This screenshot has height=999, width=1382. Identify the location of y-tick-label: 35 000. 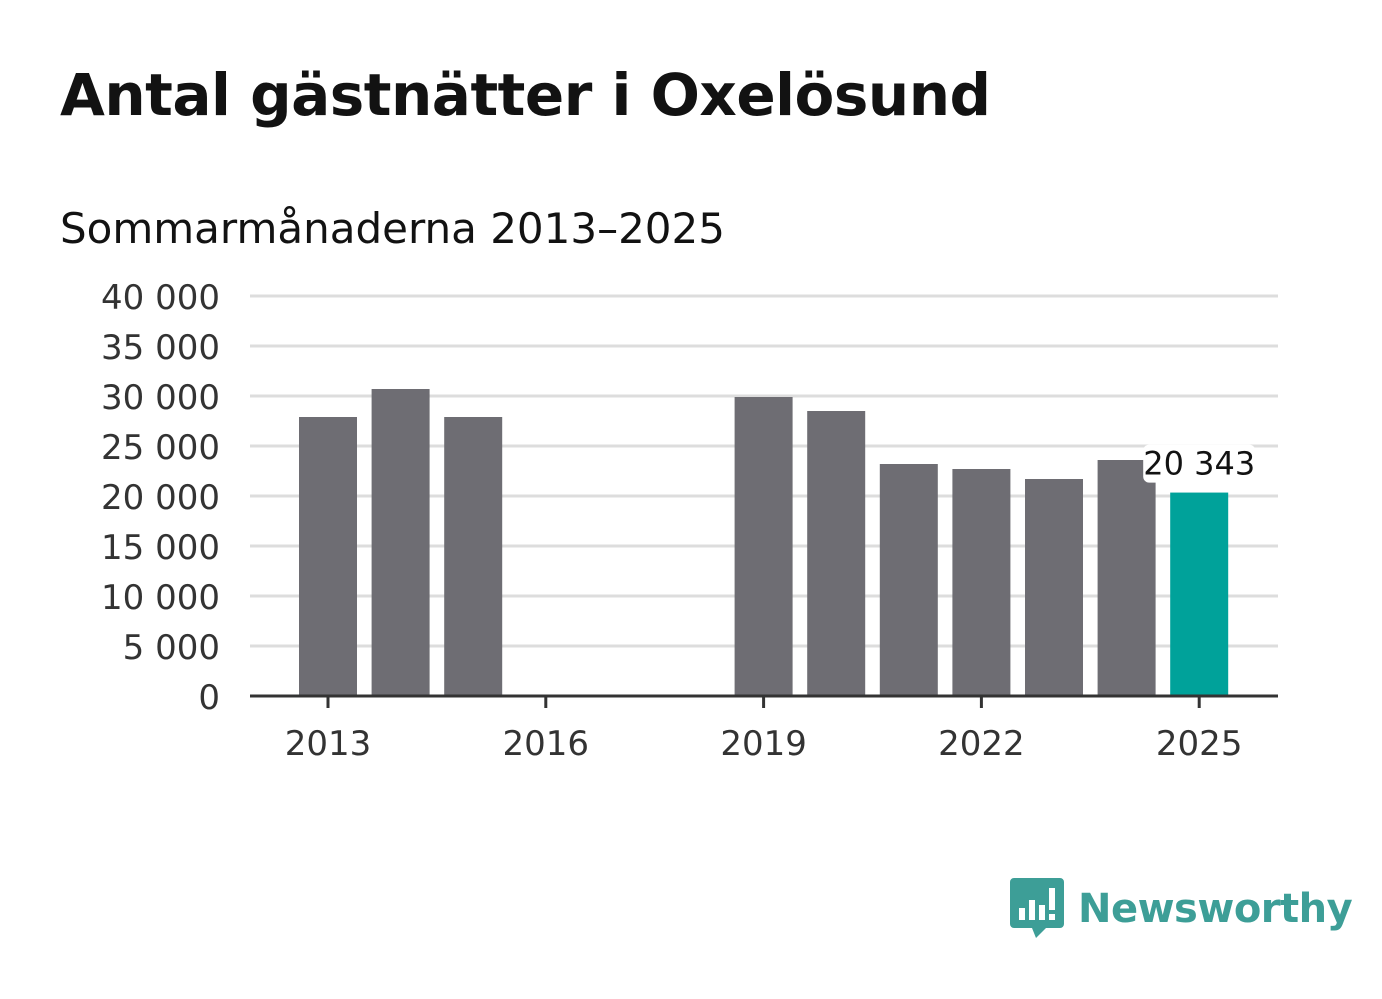
(160, 348).